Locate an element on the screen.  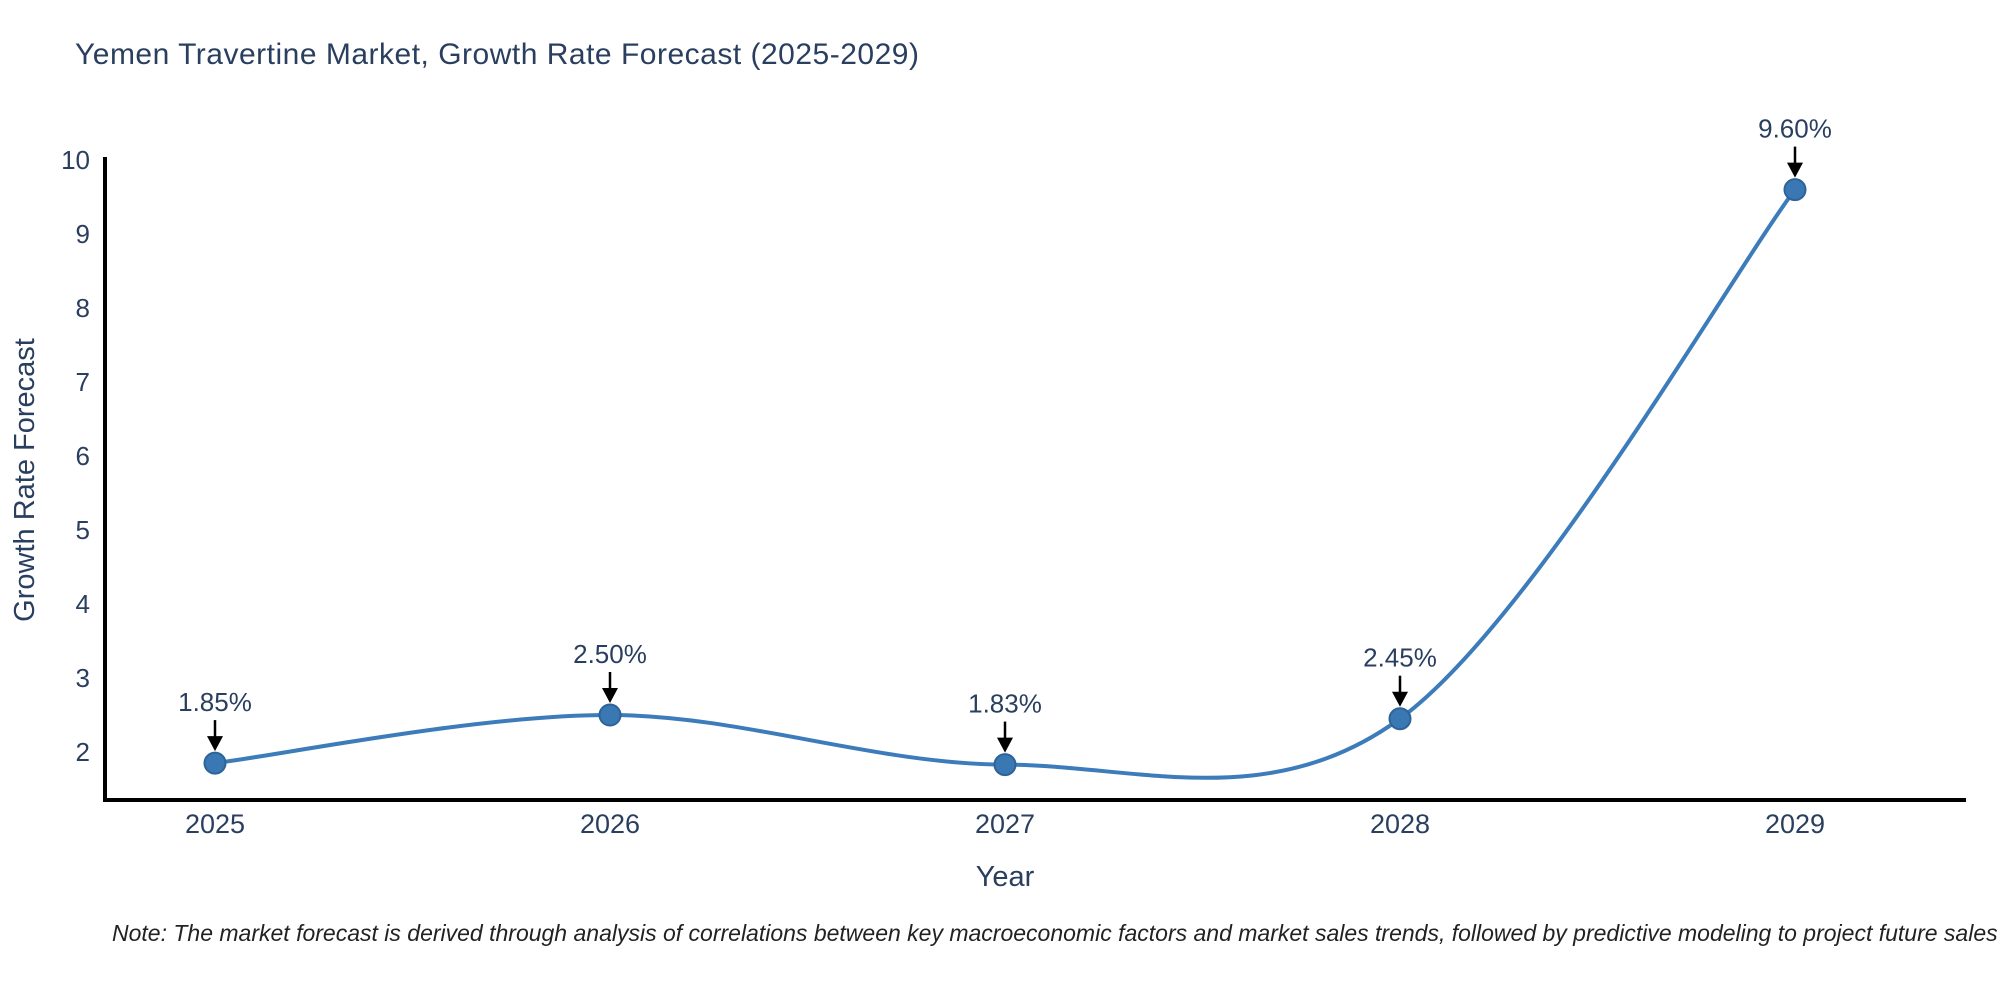
data-point-label: 9.60% is located at coordinates (1795, 129).